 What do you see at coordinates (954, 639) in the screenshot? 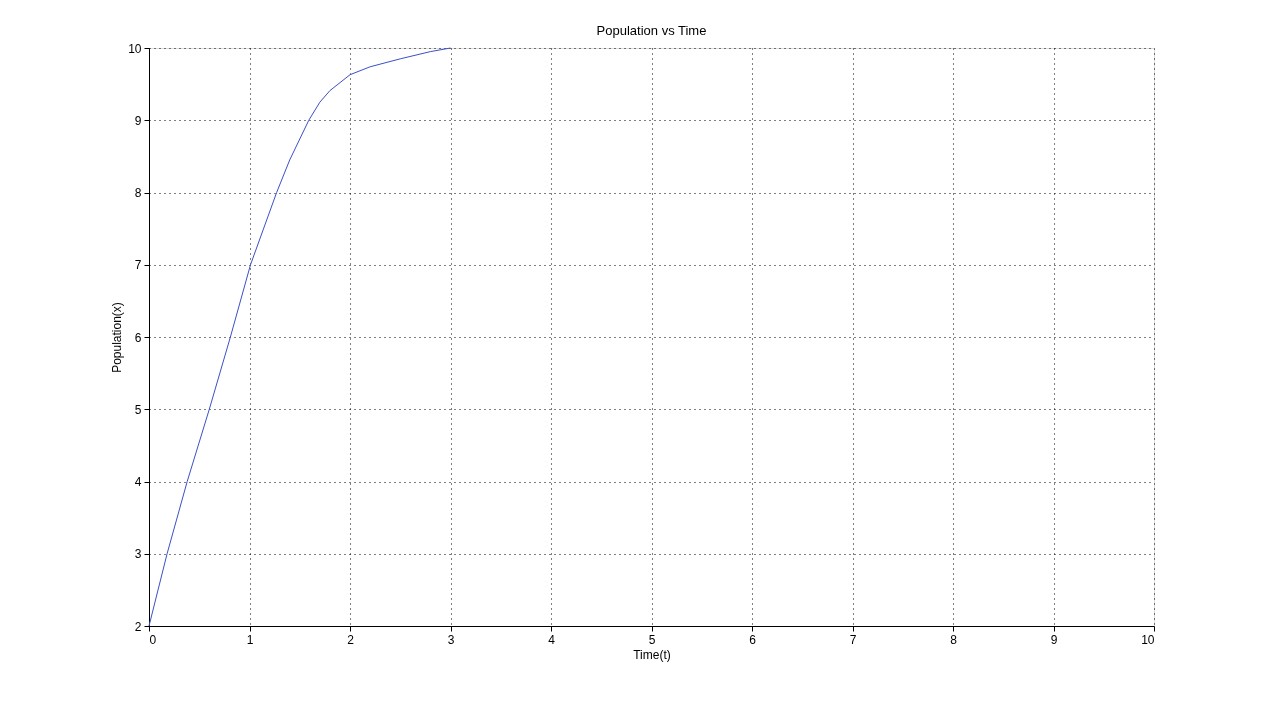
I see `x-tick-label: 8` at bounding box center [954, 639].